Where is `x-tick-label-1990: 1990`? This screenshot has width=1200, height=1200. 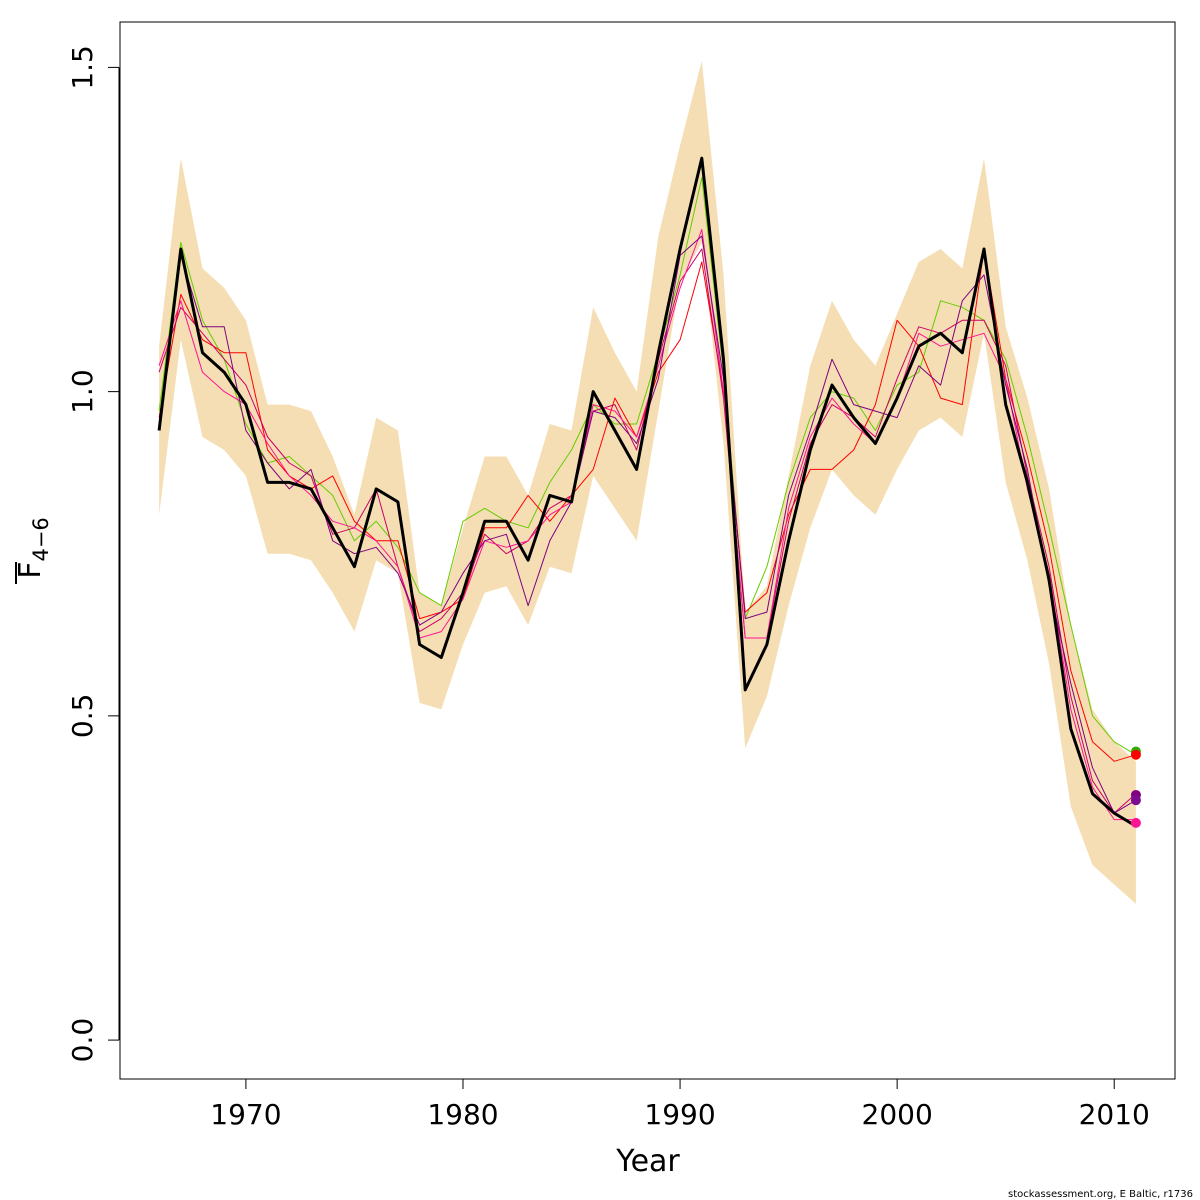
x-tick-label-1990: 1990 is located at coordinates (679, 1114).